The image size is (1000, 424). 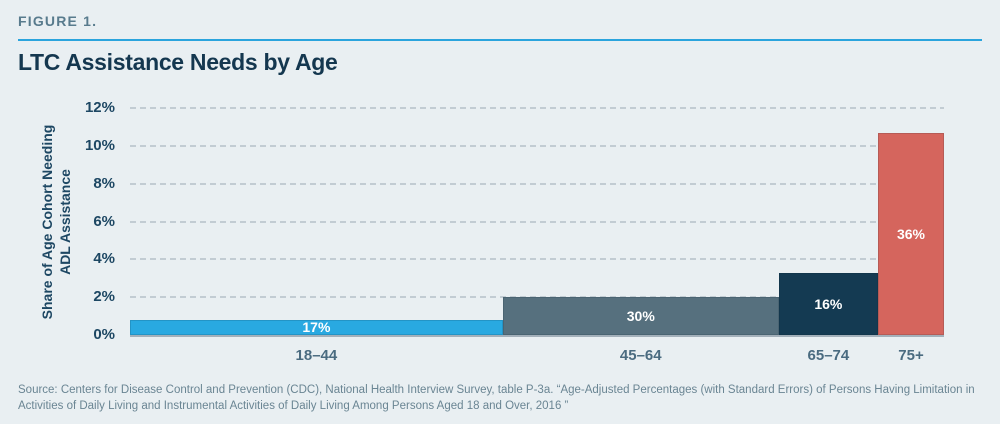 What do you see at coordinates (316, 355) in the screenshot?
I see `xtick-18-44: 18–44` at bounding box center [316, 355].